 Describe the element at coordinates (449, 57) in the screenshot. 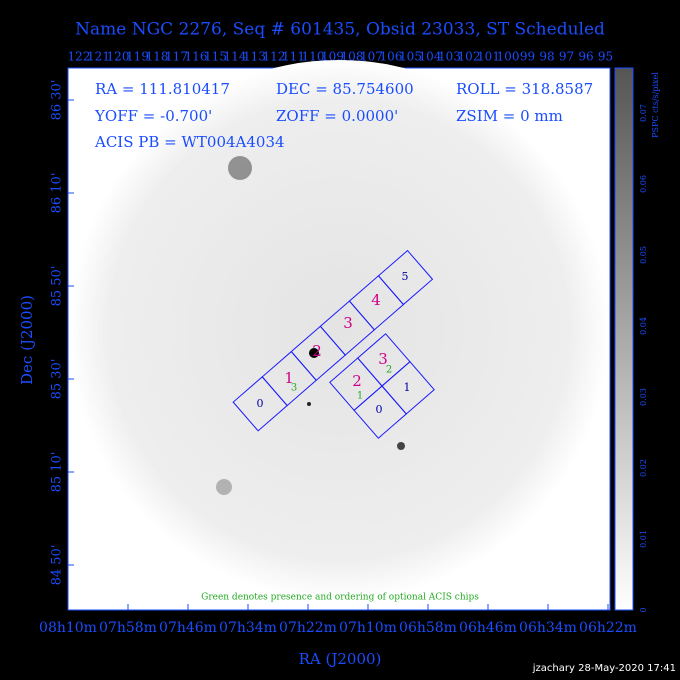

I see `top-tick-label: 103` at that location.